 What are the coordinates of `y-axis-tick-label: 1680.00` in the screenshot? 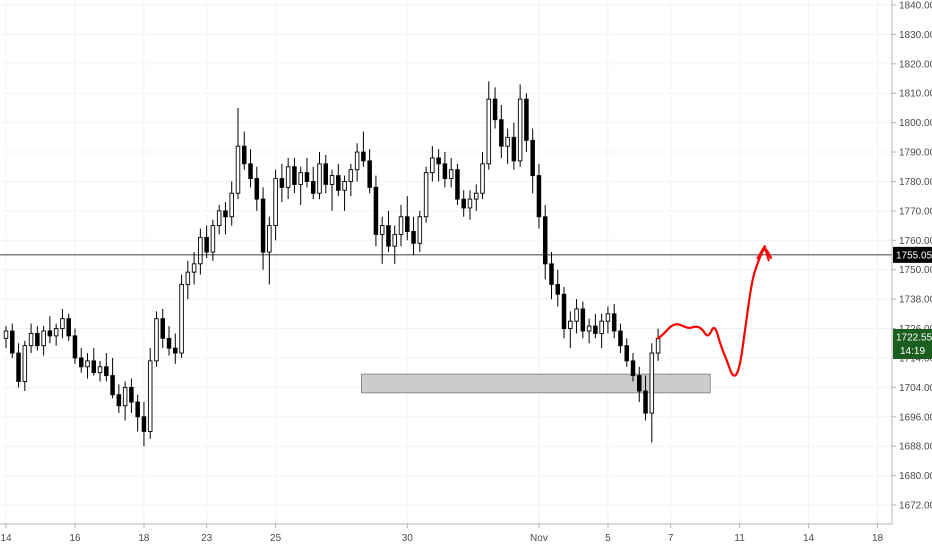 It's located at (915, 476).